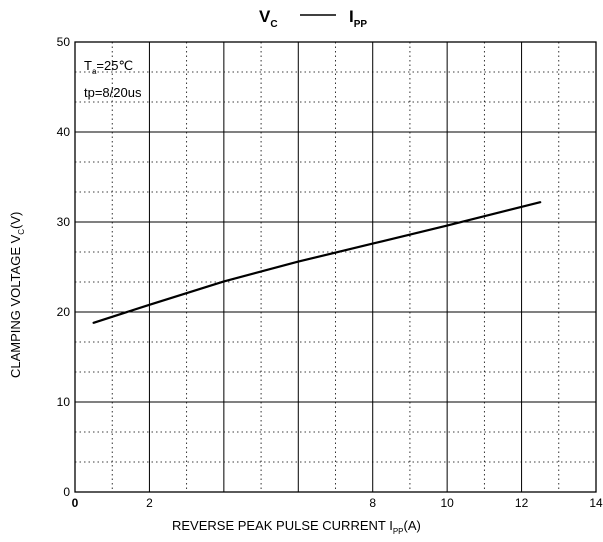 The height and width of the screenshot is (542, 603). What do you see at coordinates (75, 503) in the screenshot?
I see `x-tick-label: 0` at bounding box center [75, 503].